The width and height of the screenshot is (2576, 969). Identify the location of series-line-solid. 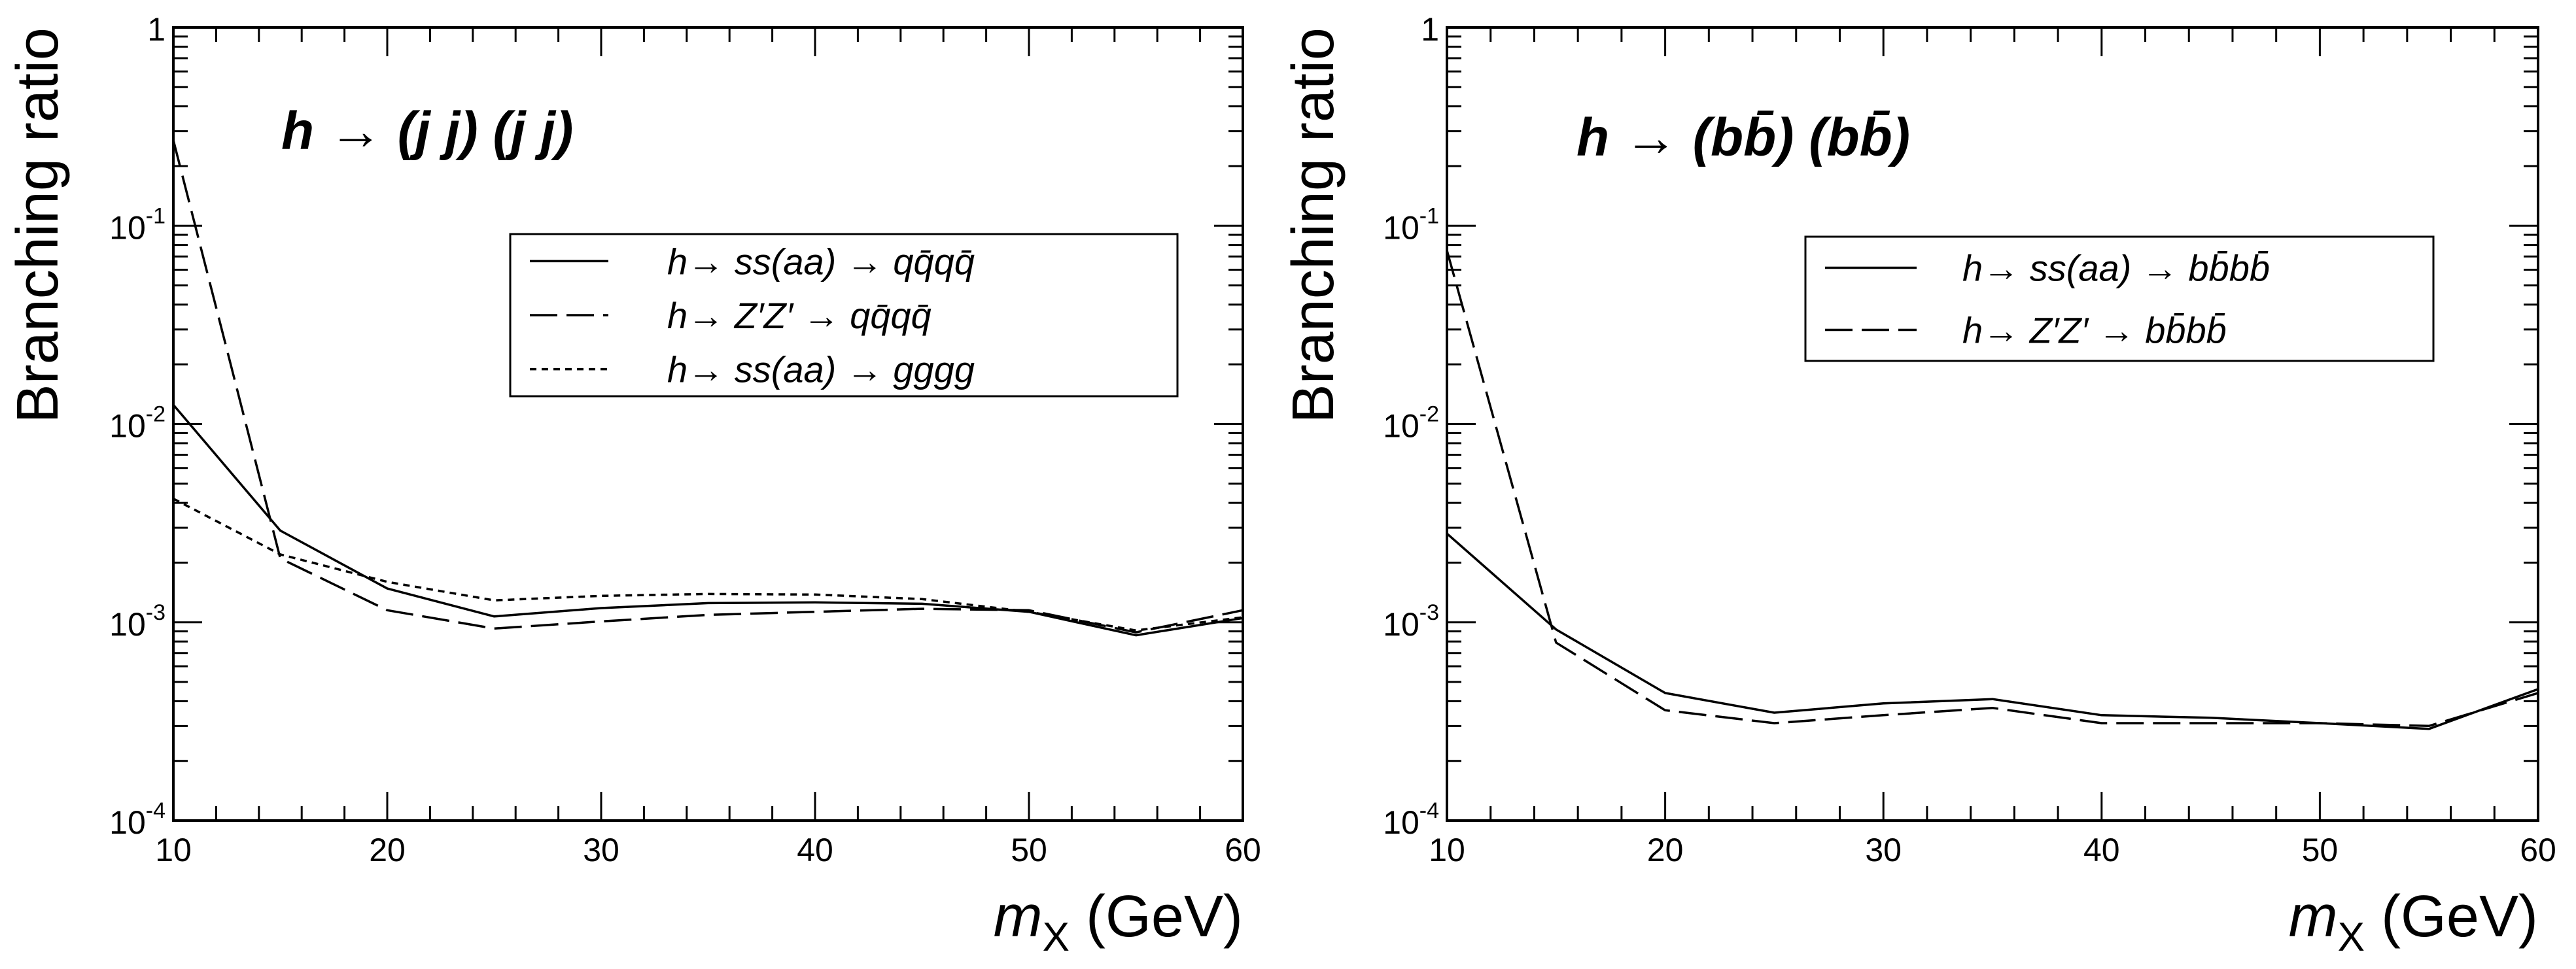
(708, 520).